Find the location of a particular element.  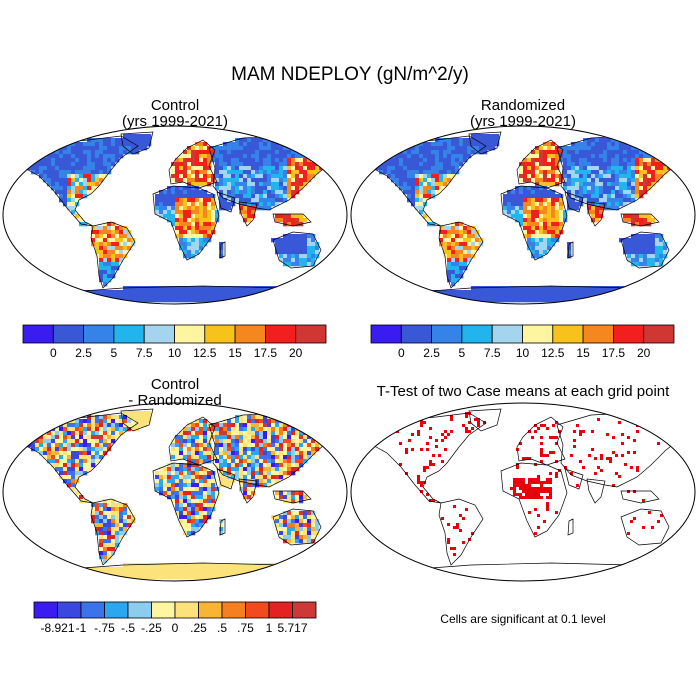

coastline-new-zealand is located at coordinates (329, 271).